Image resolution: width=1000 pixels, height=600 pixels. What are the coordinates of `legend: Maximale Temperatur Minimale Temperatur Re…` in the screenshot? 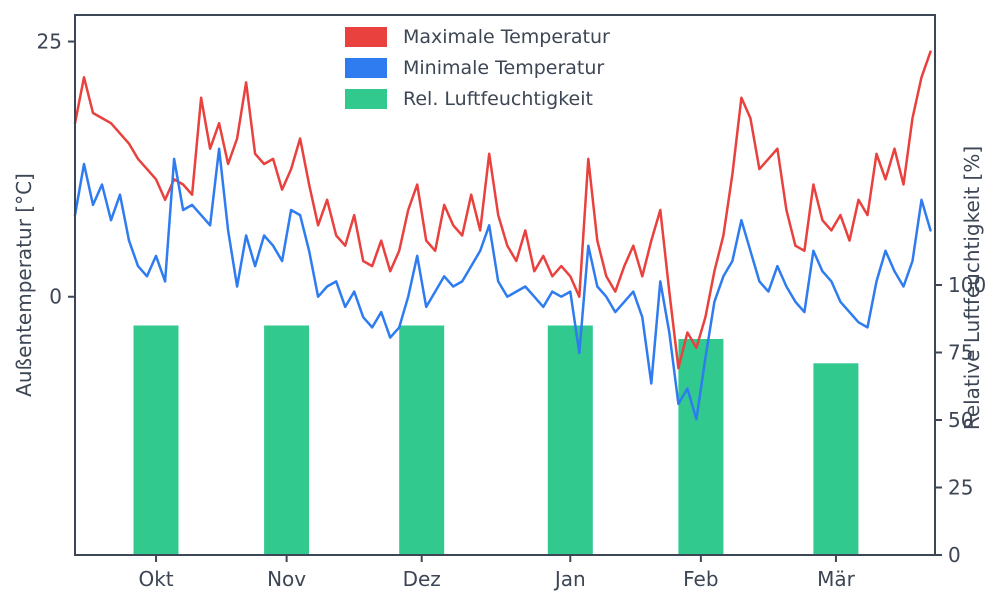 It's located at (477, 68).